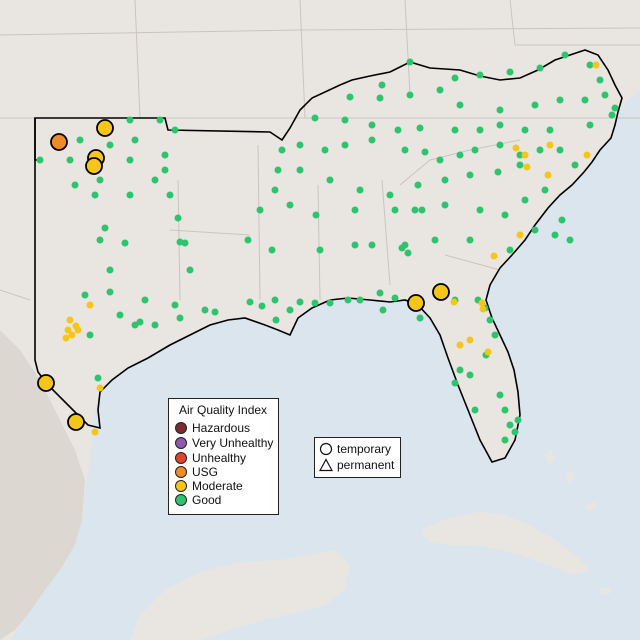  Describe the element at coordinates (59, 142) in the screenshot. I see `usg-monitor-marker` at that location.